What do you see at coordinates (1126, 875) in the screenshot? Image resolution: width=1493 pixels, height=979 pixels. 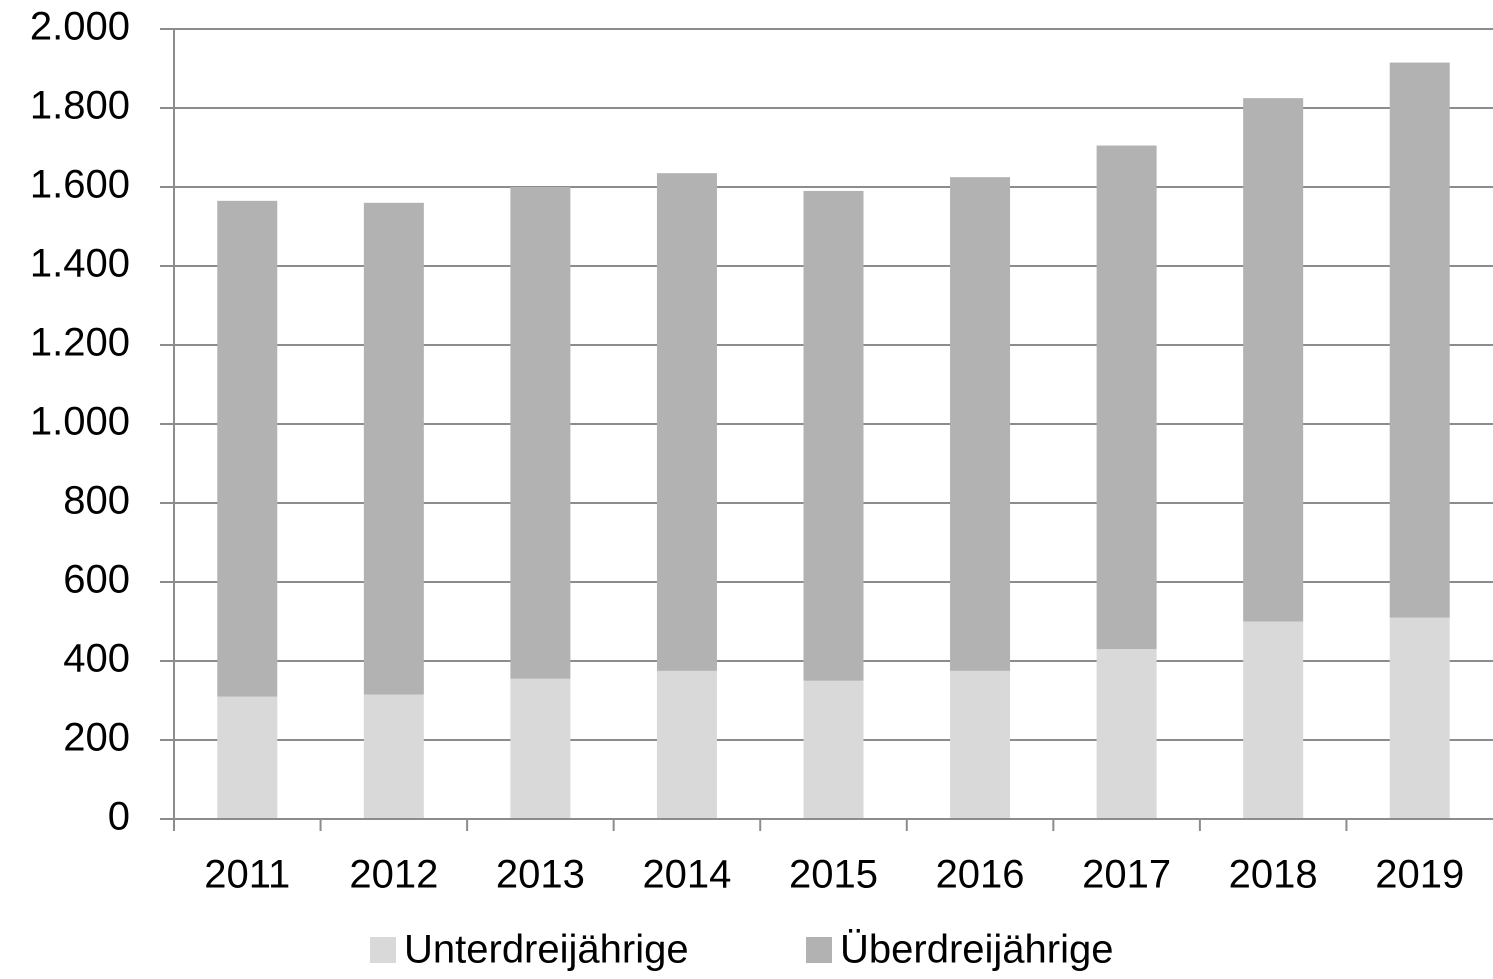 I see `x-tick-label: 2017` at bounding box center [1126, 875].